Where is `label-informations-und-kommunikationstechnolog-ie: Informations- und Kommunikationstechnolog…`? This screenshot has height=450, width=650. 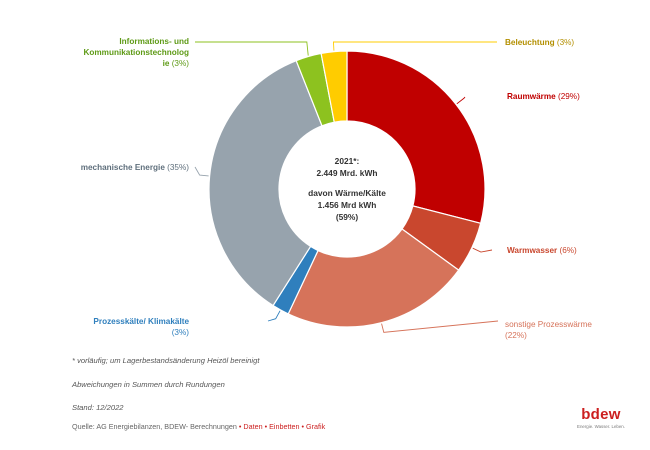
label-informations-und-kommunikationstechnolog-ie: Informations- und Kommunikationstechnolog… is located at coordinates (136, 52).